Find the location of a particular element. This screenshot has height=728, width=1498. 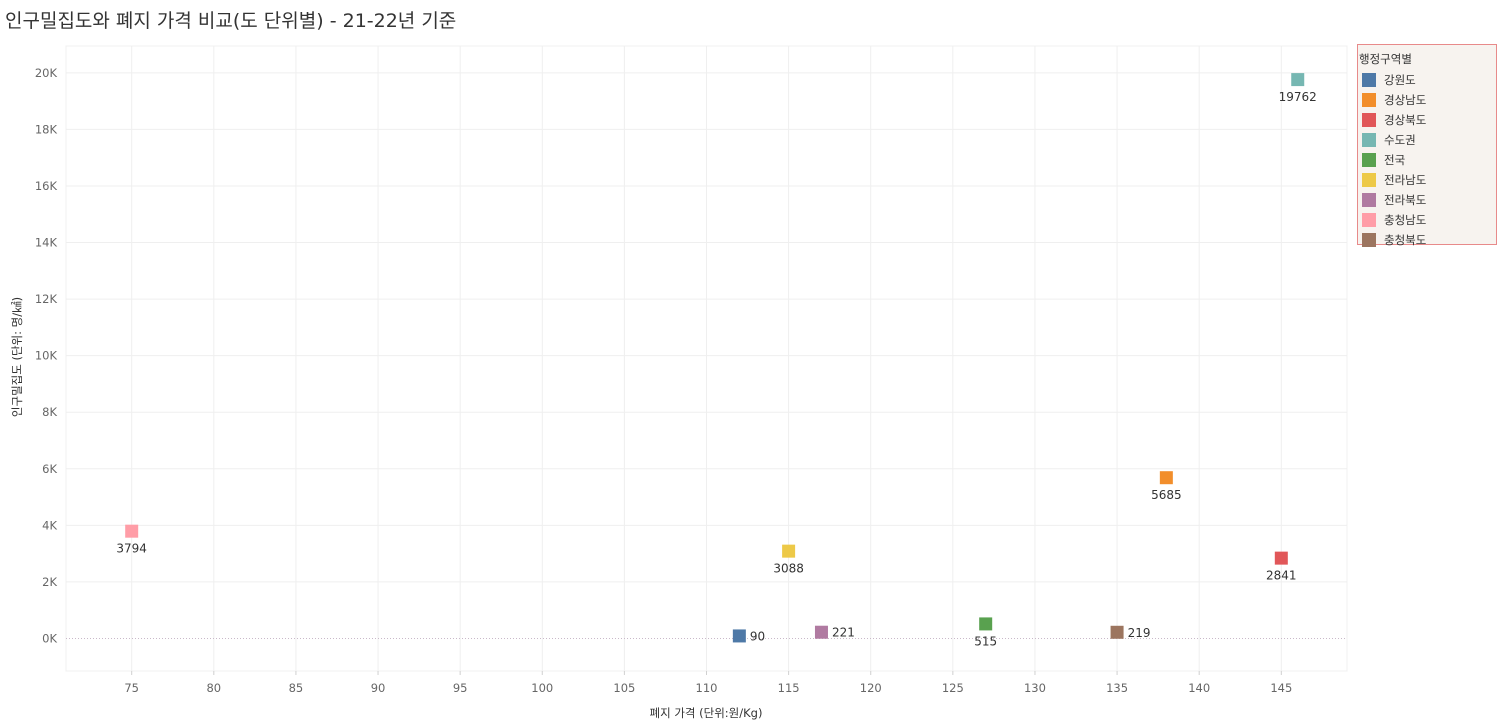

legend-item: 충청남도 is located at coordinates (1427, 220).